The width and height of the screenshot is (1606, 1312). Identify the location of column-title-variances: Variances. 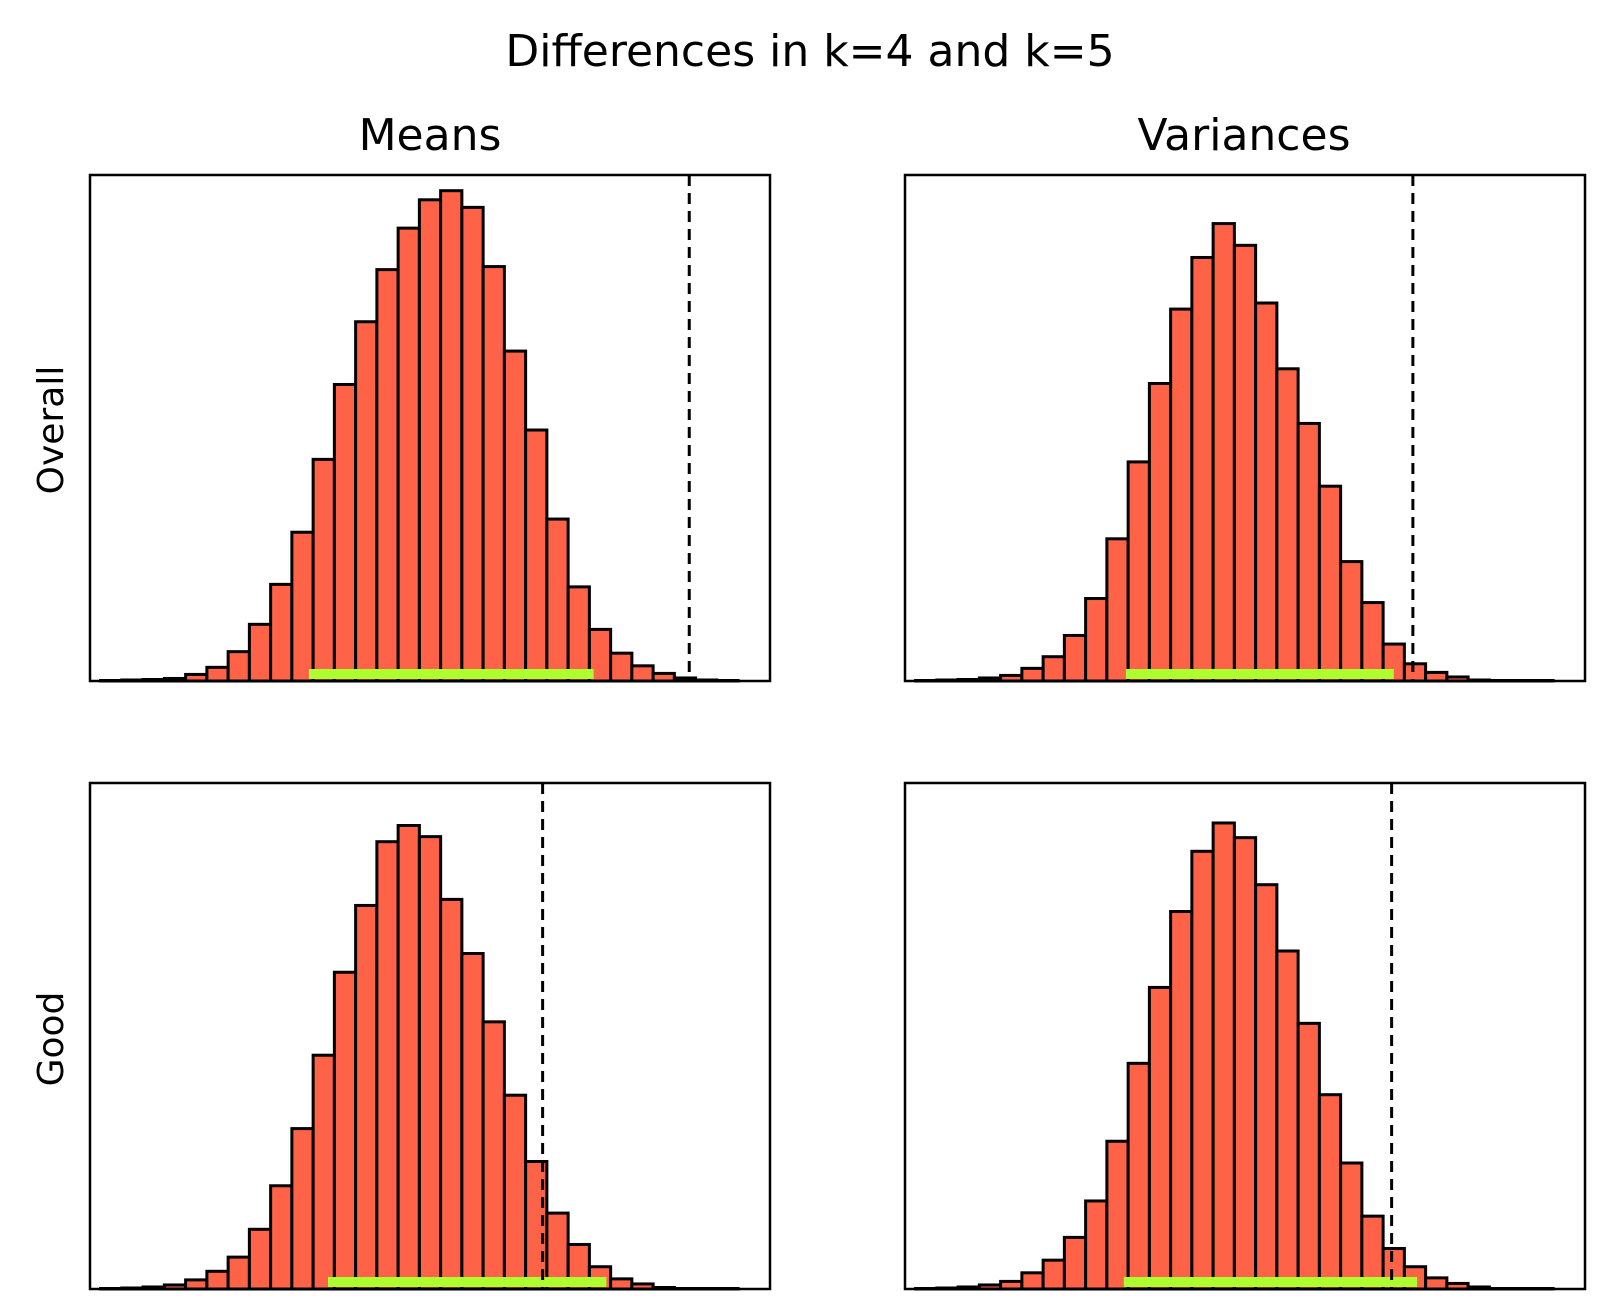
(1244, 135).